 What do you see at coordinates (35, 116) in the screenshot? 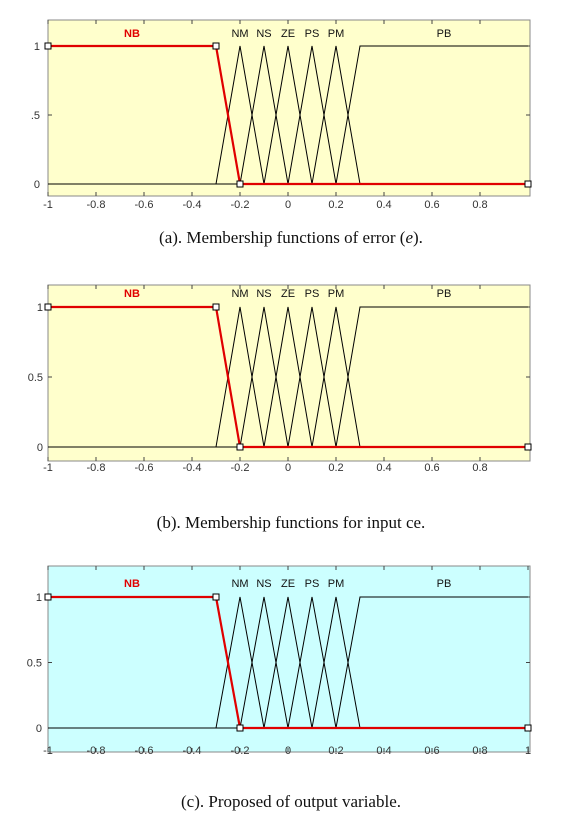
I see `y-tick-label: .5` at bounding box center [35, 116].